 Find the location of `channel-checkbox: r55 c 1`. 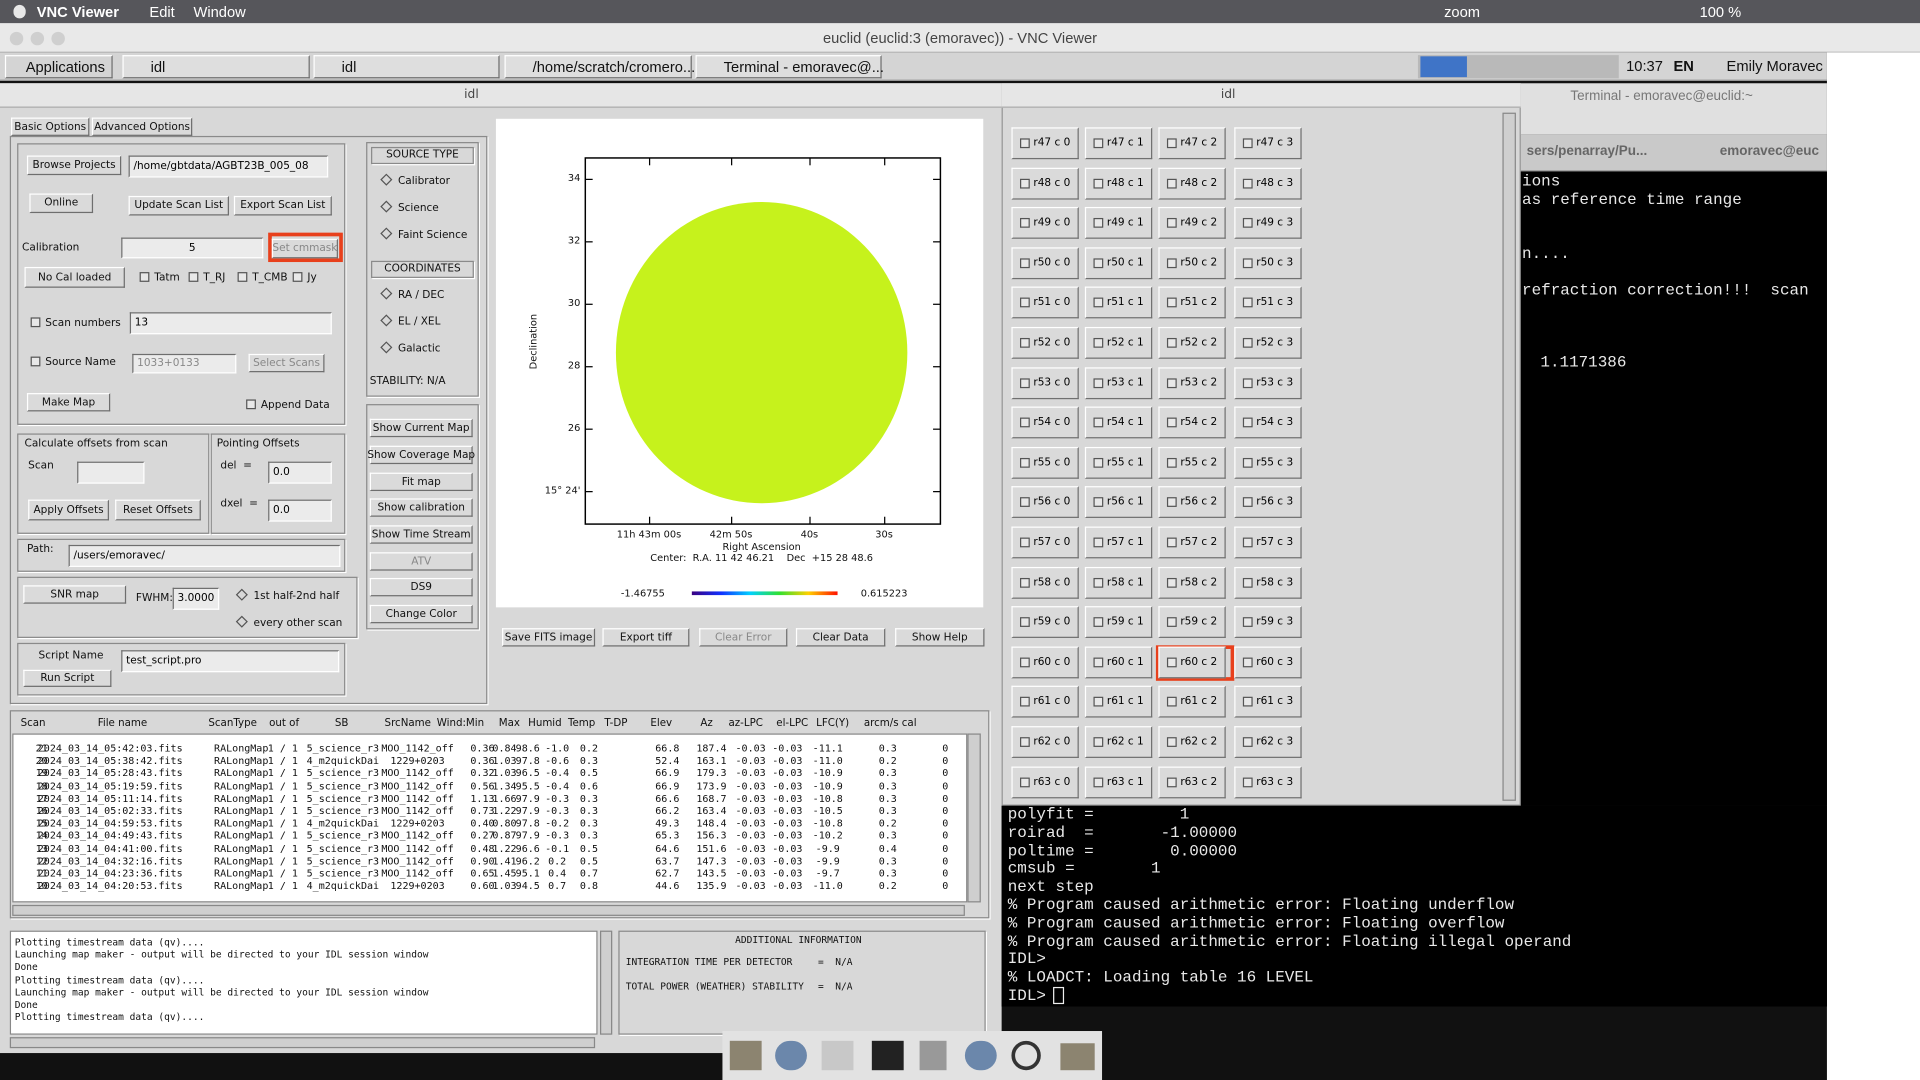

channel-checkbox: r55 c 1 is located at coordinates (1118, 462).